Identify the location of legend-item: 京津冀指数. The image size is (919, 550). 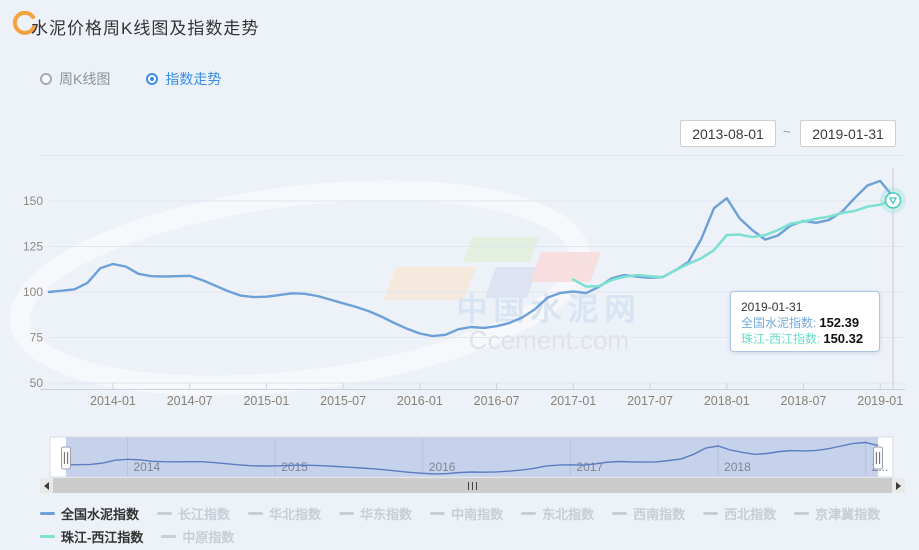
(837, 513).